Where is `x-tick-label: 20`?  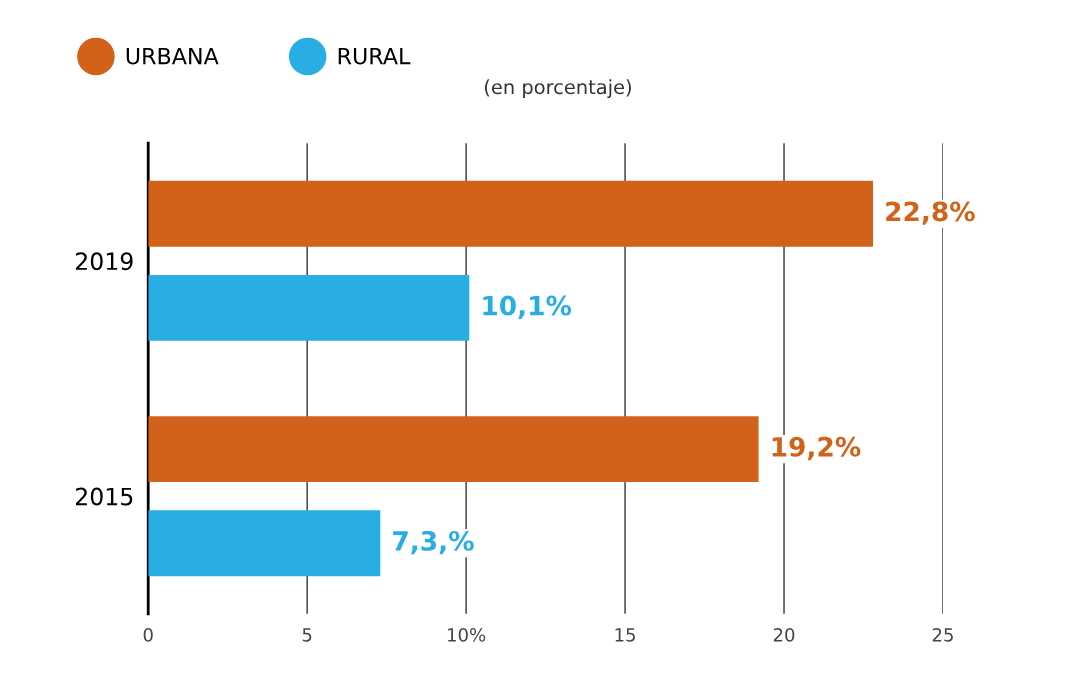
x-tick-label: 20 is located at coordinates (784, 635).